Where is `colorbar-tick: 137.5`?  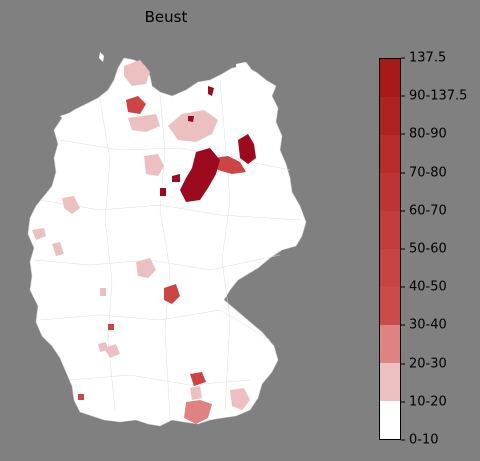
colorbar-tick: 137.5 is located at coordinates (423, 58).